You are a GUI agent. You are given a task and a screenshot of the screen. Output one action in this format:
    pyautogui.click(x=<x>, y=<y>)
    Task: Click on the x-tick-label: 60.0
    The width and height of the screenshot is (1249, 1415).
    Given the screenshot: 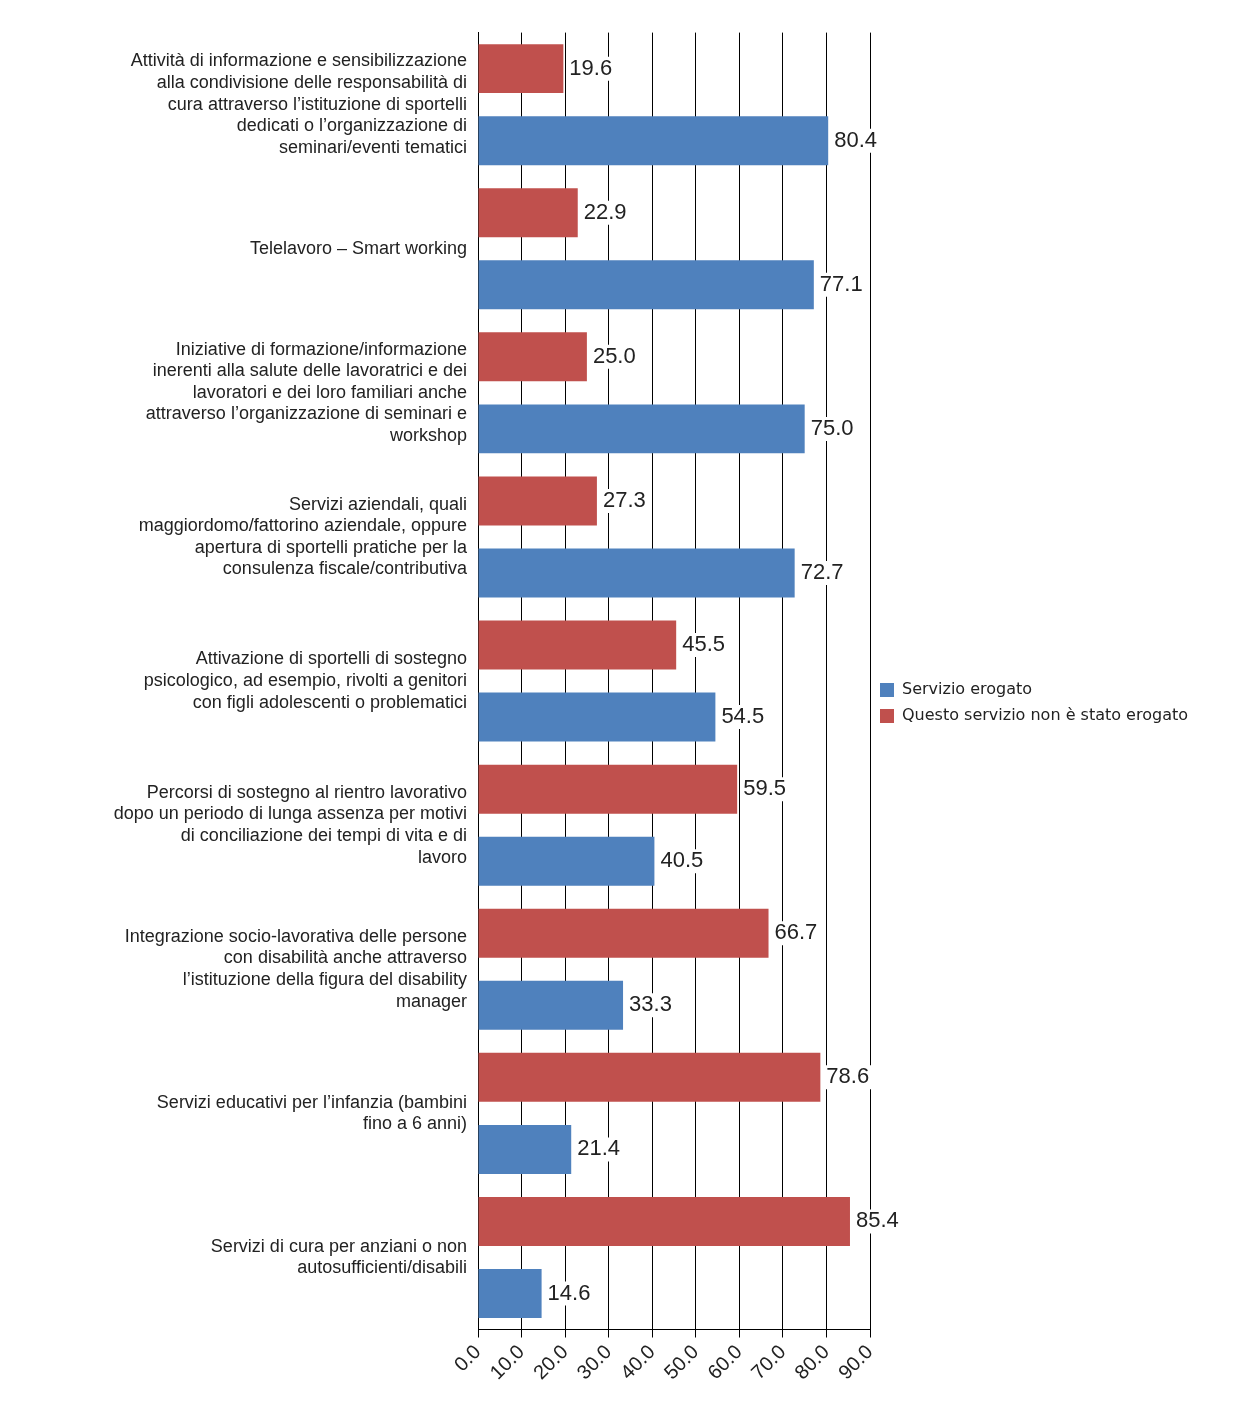 What is the action you would take?
    pyautogui.click(x=724, y=1362)
    